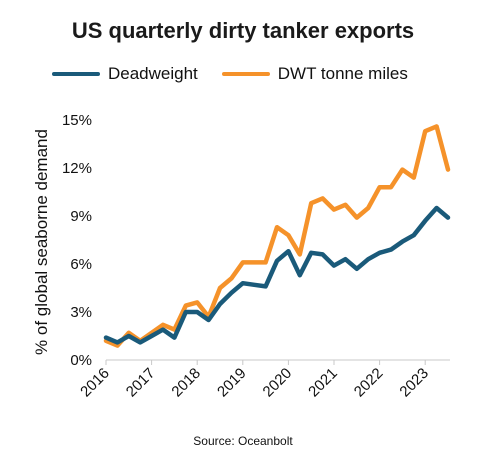 This screenshot has width=486, height=464. I want to click on y-tick-label: 9%, so click(81, 216).